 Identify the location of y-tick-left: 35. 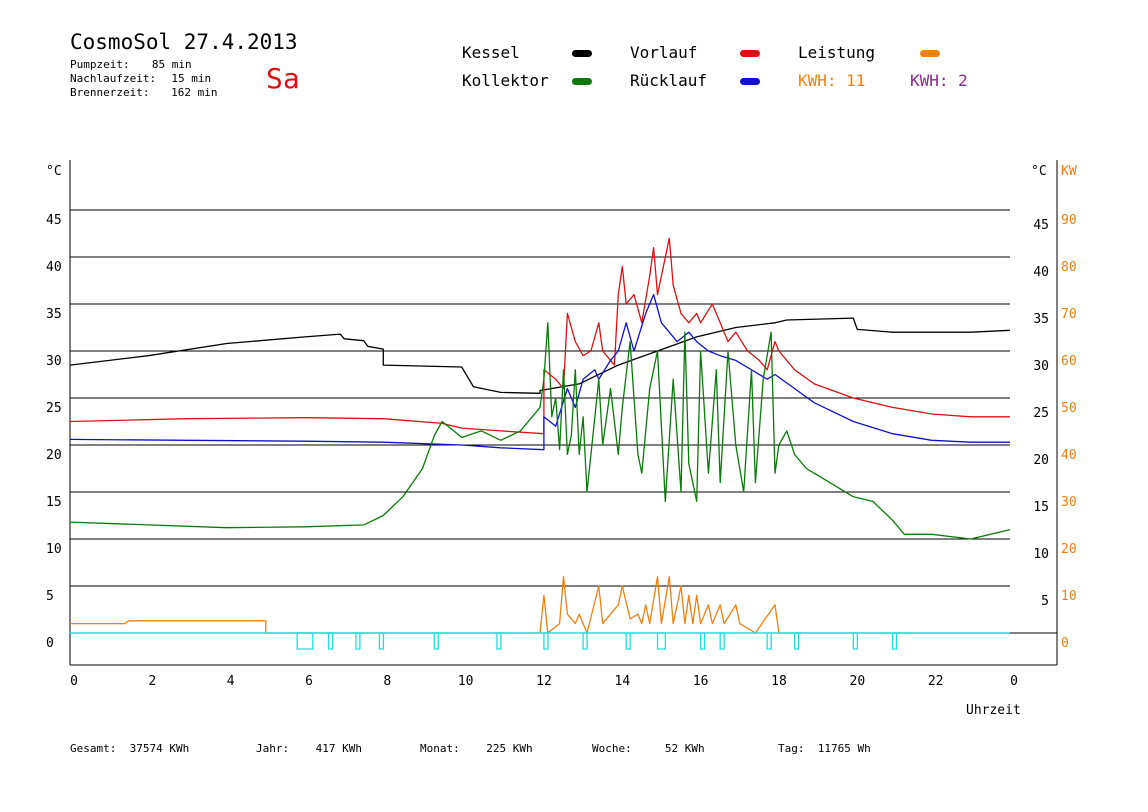
(54, 314).